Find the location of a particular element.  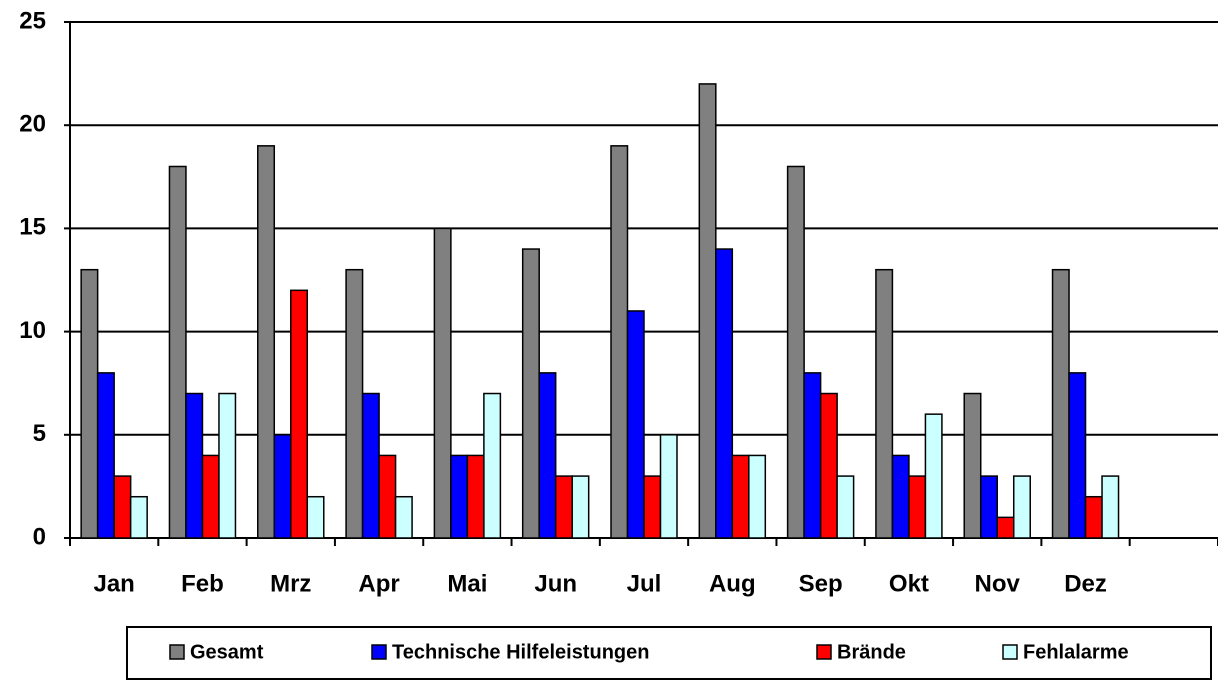

legend-label: Brände is located at coordinates (871, 652).